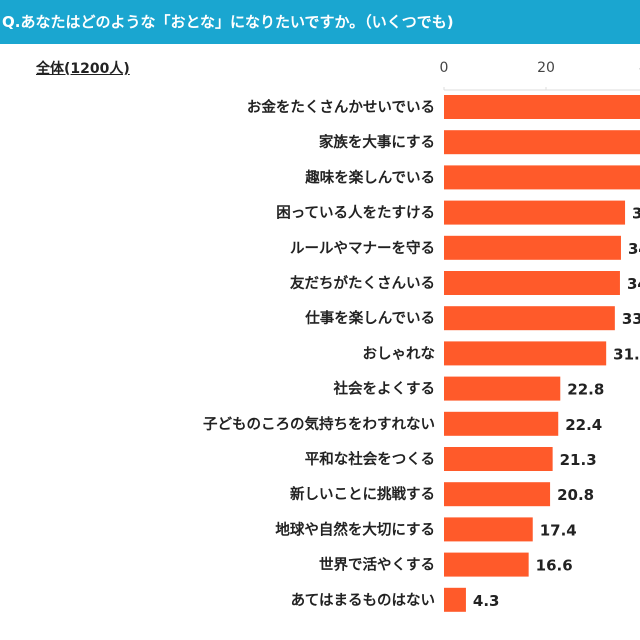  What do you see at coordinates (370, 459) in the screenshot?
I see `category-label: 平和な社会をつくる` at bounding box center [370, 459].